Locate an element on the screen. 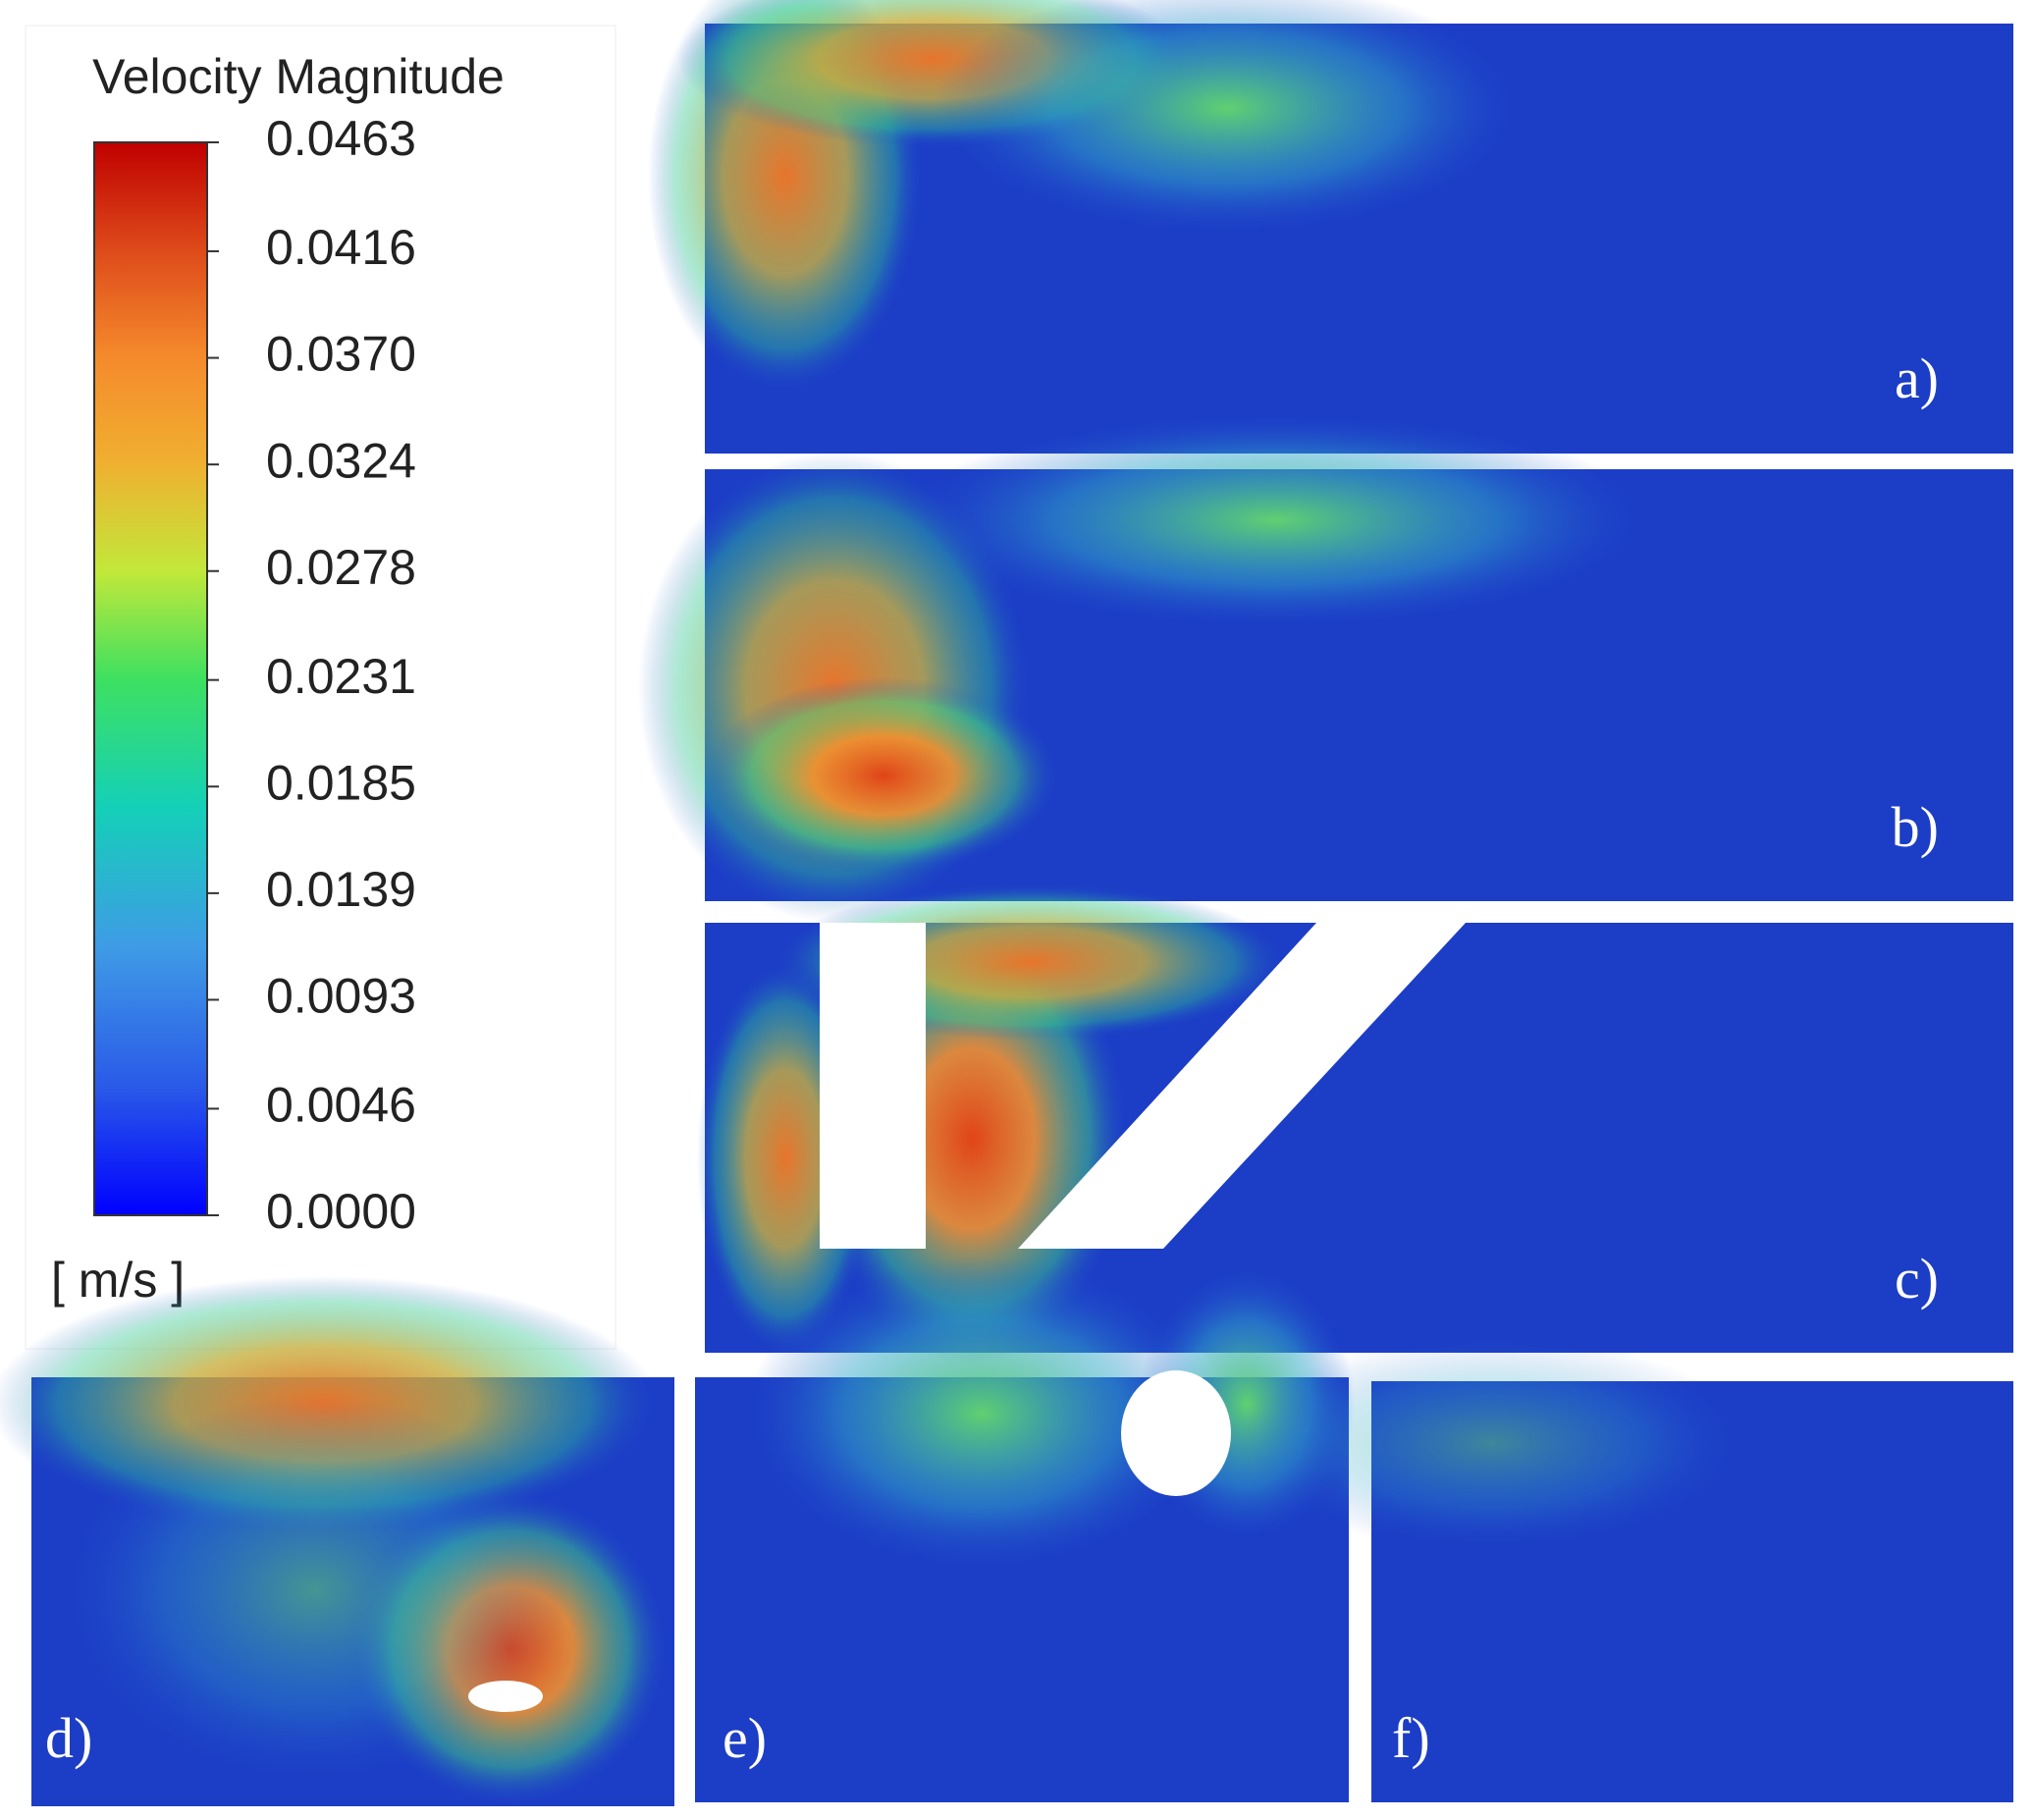 The height and width of the screenshot is (1820, 2033). tick-label: 0.0278 is located at coordinates (341, 567).